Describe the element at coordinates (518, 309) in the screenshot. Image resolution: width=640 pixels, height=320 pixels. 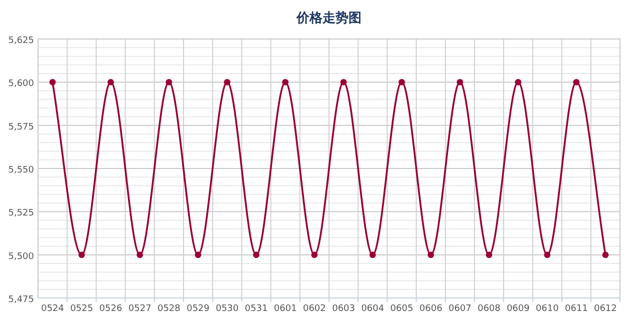
I see `x-tick-label: 0609` at that location.